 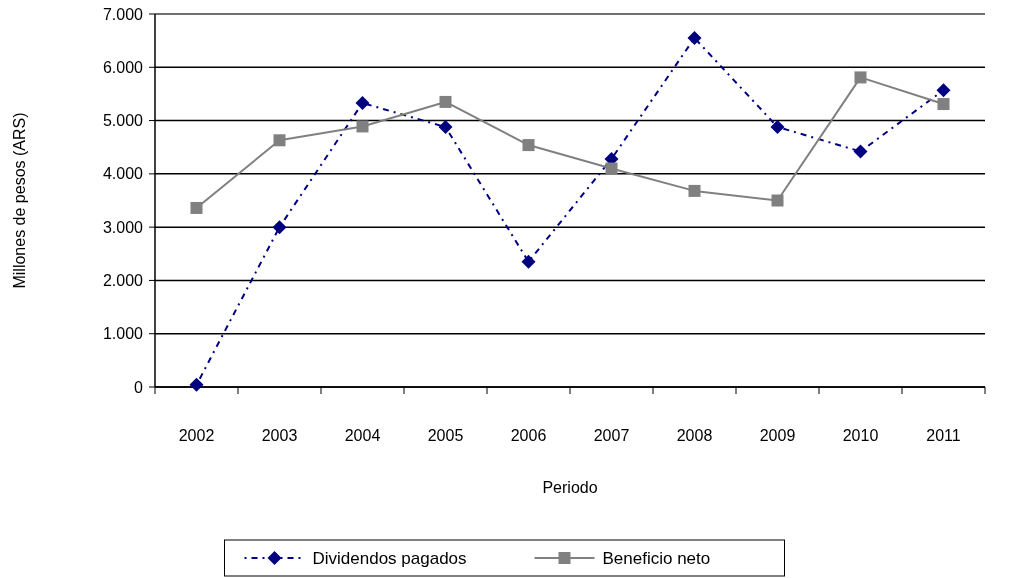 What do you see at coordinates (362, 435) in the screenshot?
I see `x-tick-label: 2004` at bounding box center [362, 435].